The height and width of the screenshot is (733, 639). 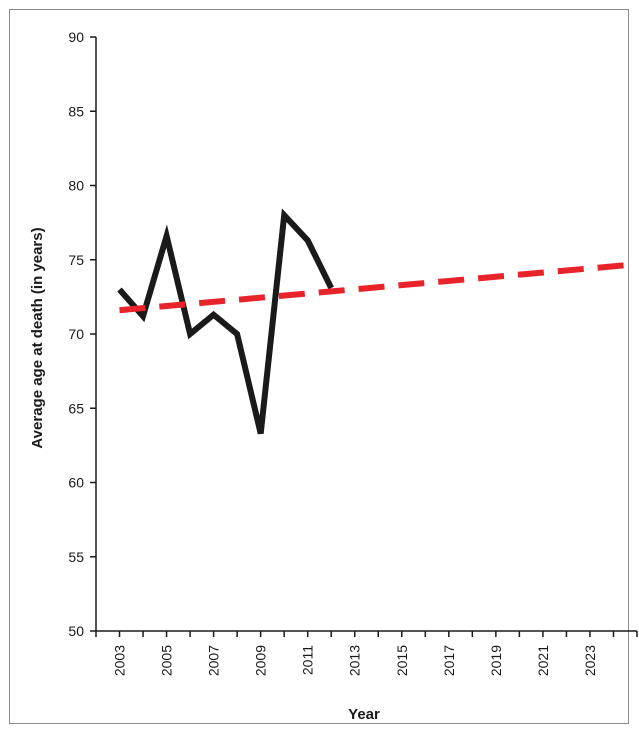 What do you see at coordinates (543, 660) in the screenshot?
I see `x-tick-label: 2021` at bounding box center [543, 660].